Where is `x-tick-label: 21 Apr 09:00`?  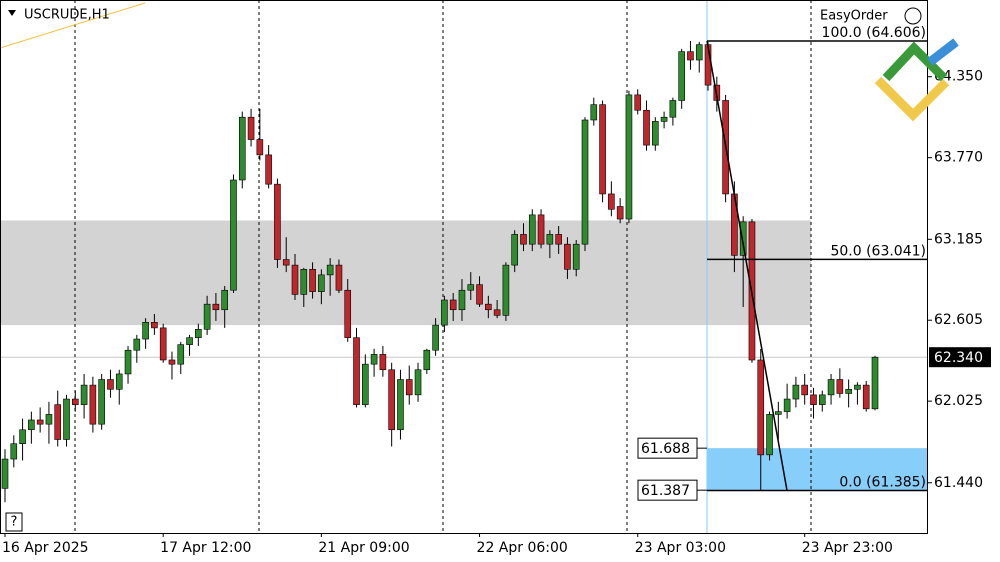 x-tick-label: 21 Apr 09:00 is located at coordinates (363, 548).